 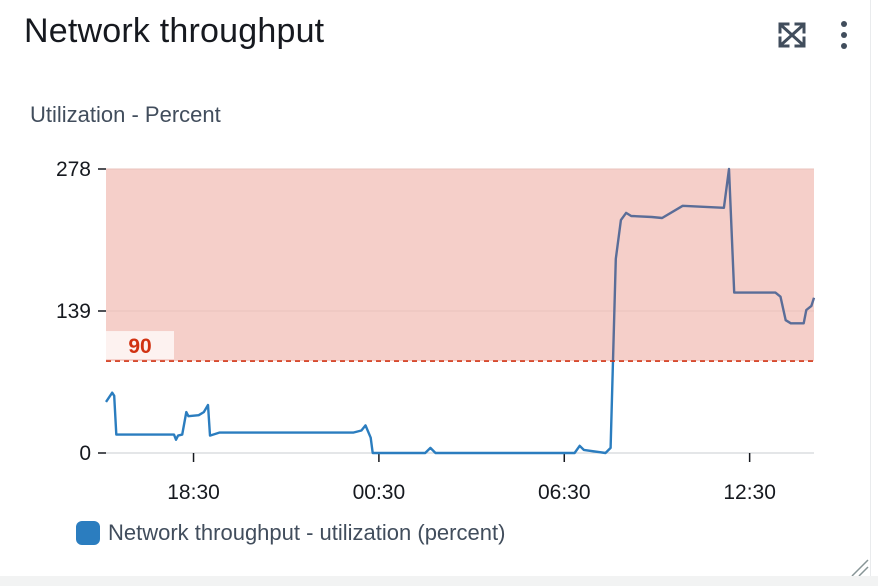 I want to click on x-tick-label: 00:30, so click(x=379, y=492).